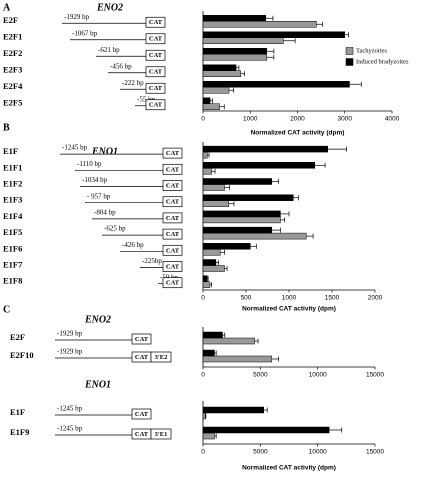 Image resolution: width=426 pixels, height=477 pixels. I want to click on category-label: E2F2, so click(12, 53).